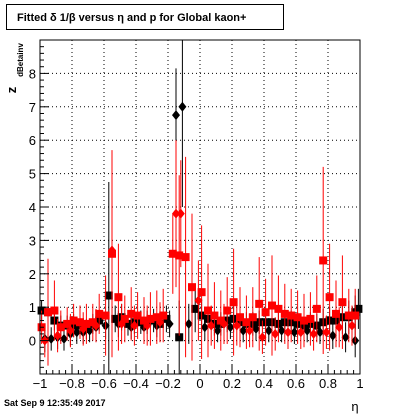 This screenshot has height=414, width=400. What do you see at coordinates (40, 383) in the screenshot?
I see `x-tick-label: −1` at bounding box center [40, 383].